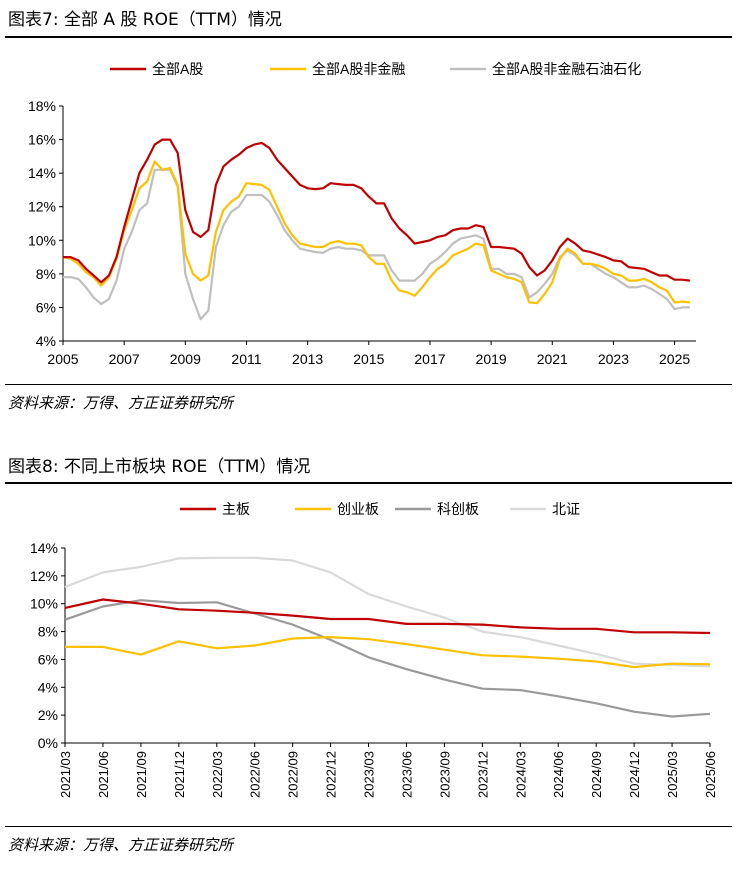 Image resolution: width=739 pixels, height=870 pixels. I want to click on y-tick-label-1: 2%, so click(48, 715).